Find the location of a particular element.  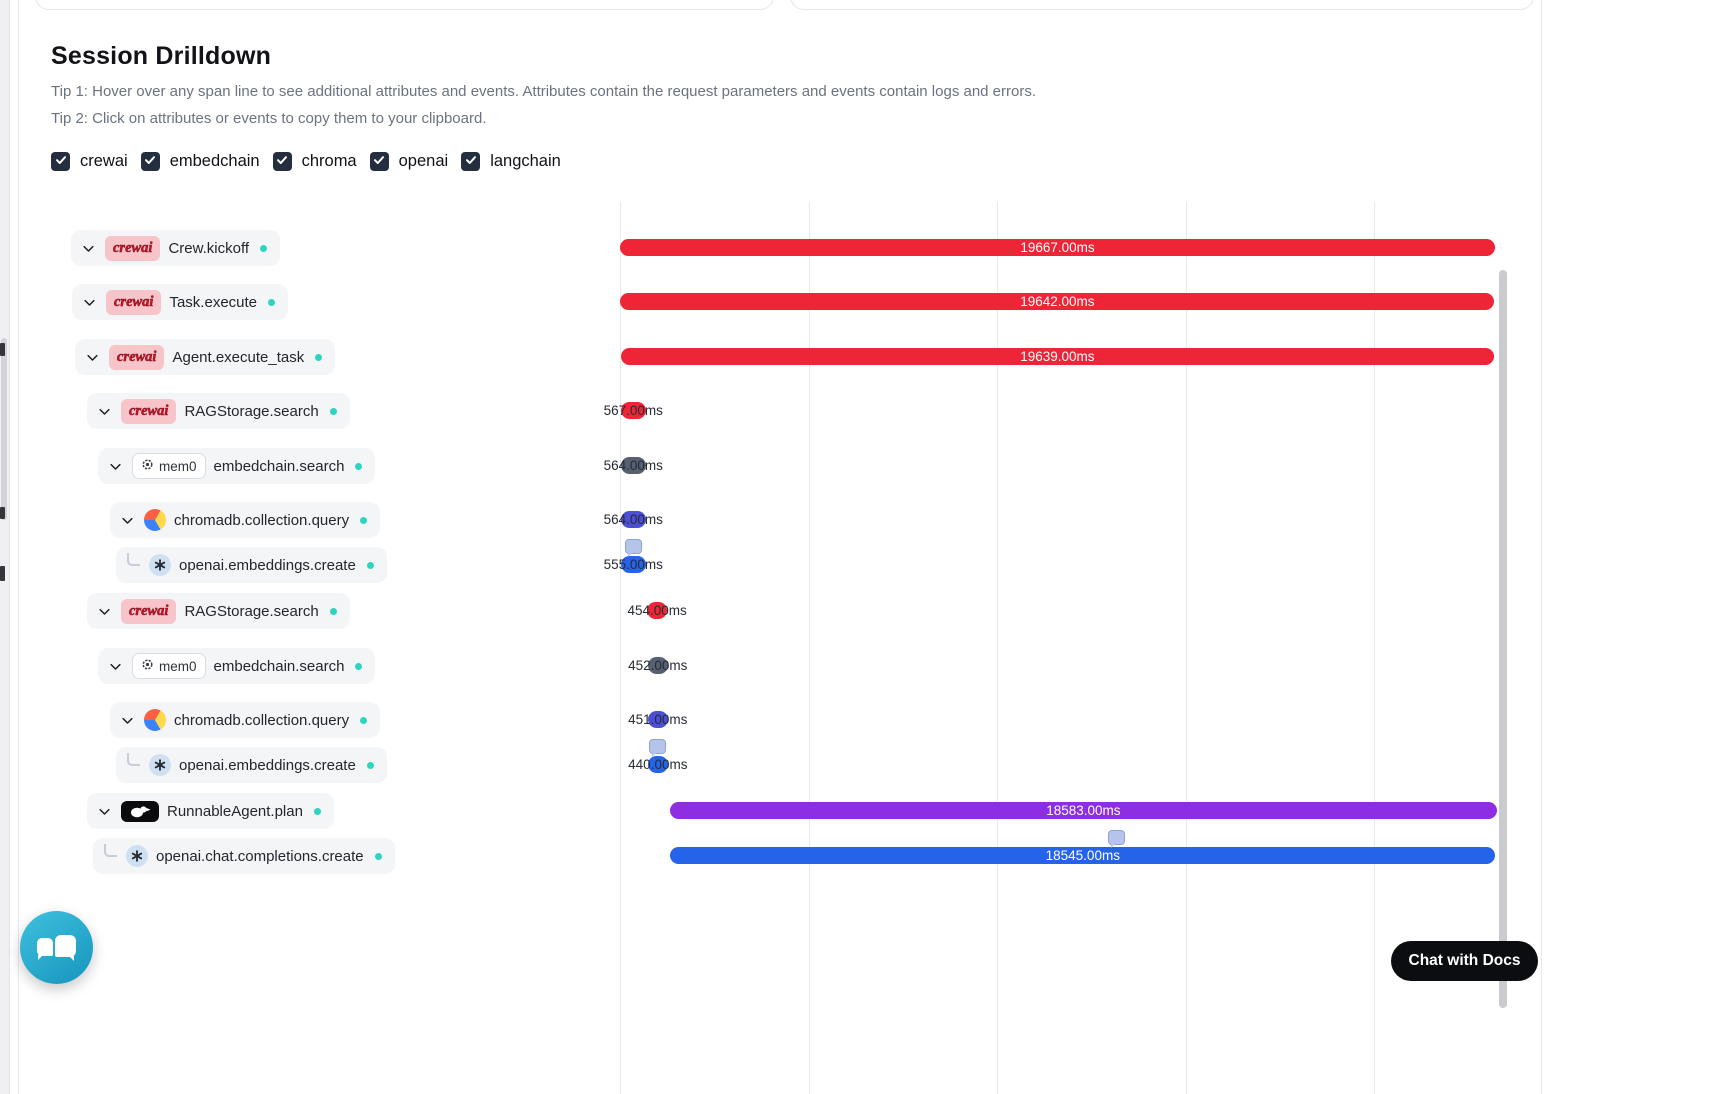

chat-bubbles-icon is located at coordinates (57, 948).